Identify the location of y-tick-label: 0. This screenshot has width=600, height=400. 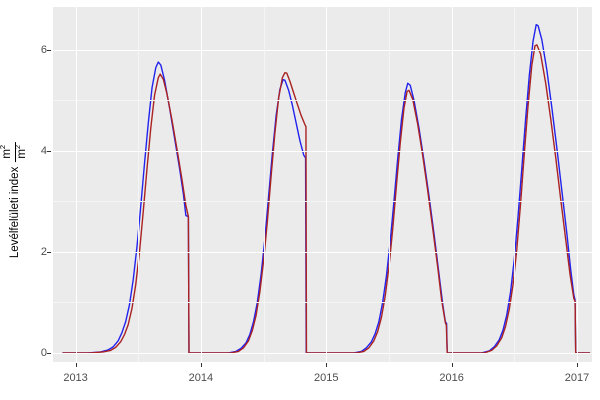
(43, 352).